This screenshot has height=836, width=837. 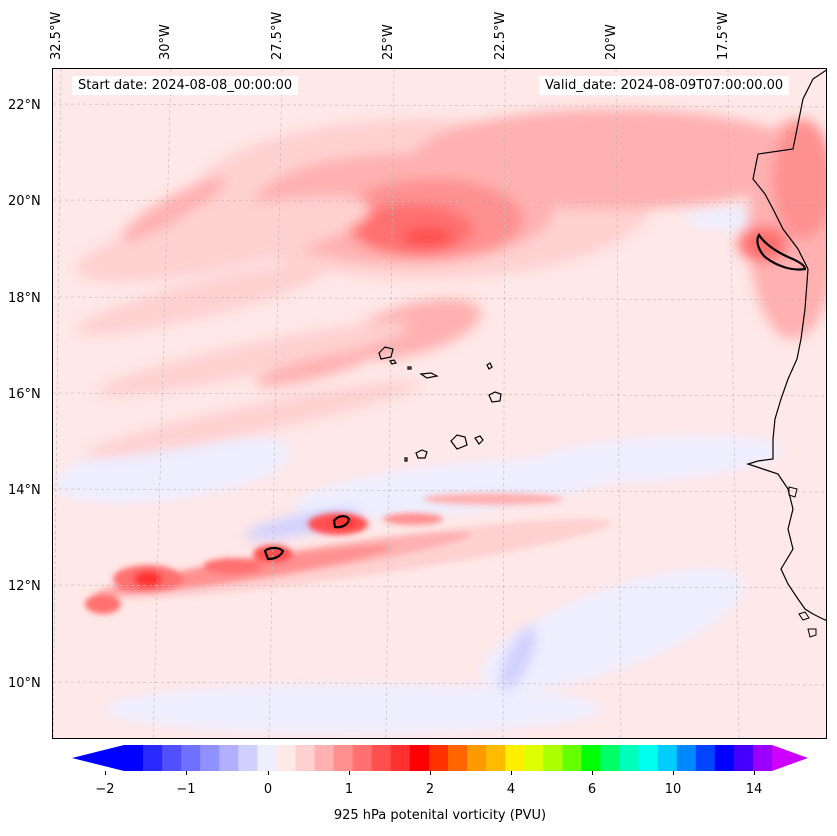 I want to click on cape-verde-islands, so click(x=440, y=404).